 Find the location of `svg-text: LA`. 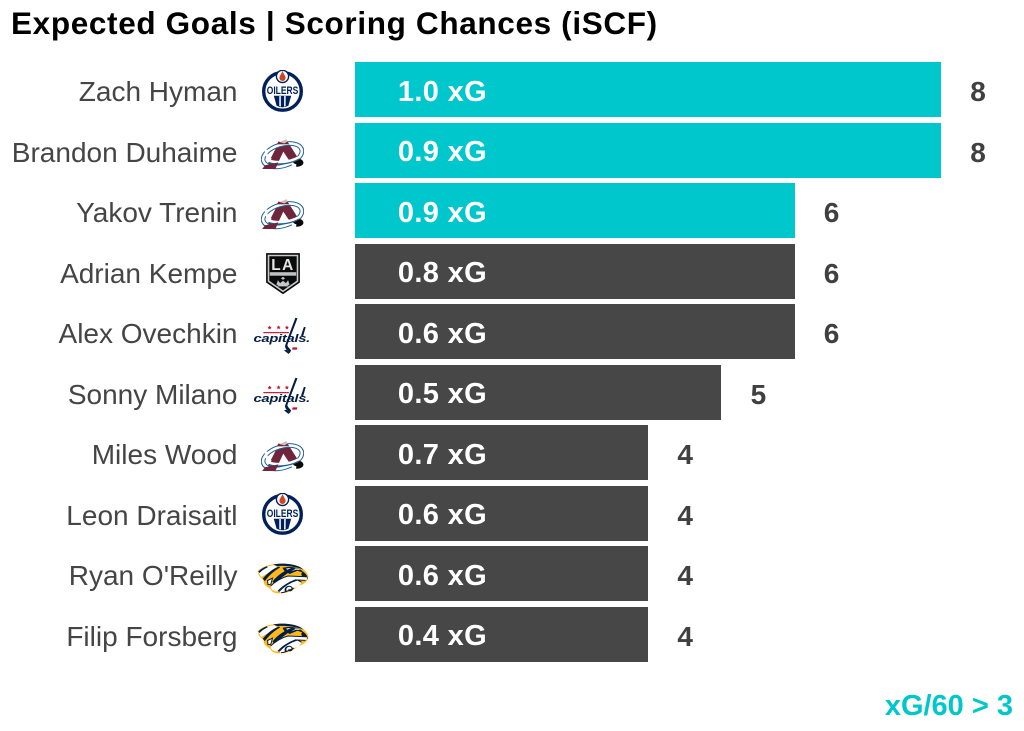

svg-text: LA is located at coordinates (283, 265).